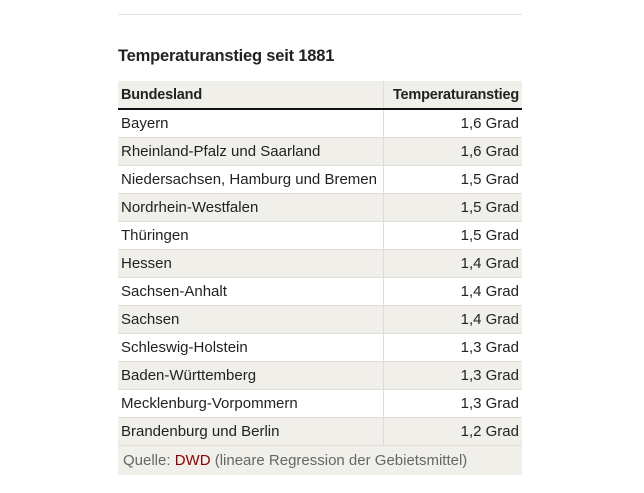 The image size is (644, 493). Describe the element at coordinates (251, 151) in the screenshot. I see `state-cell: Rheinland-Pfalz und Saarland` at that location.